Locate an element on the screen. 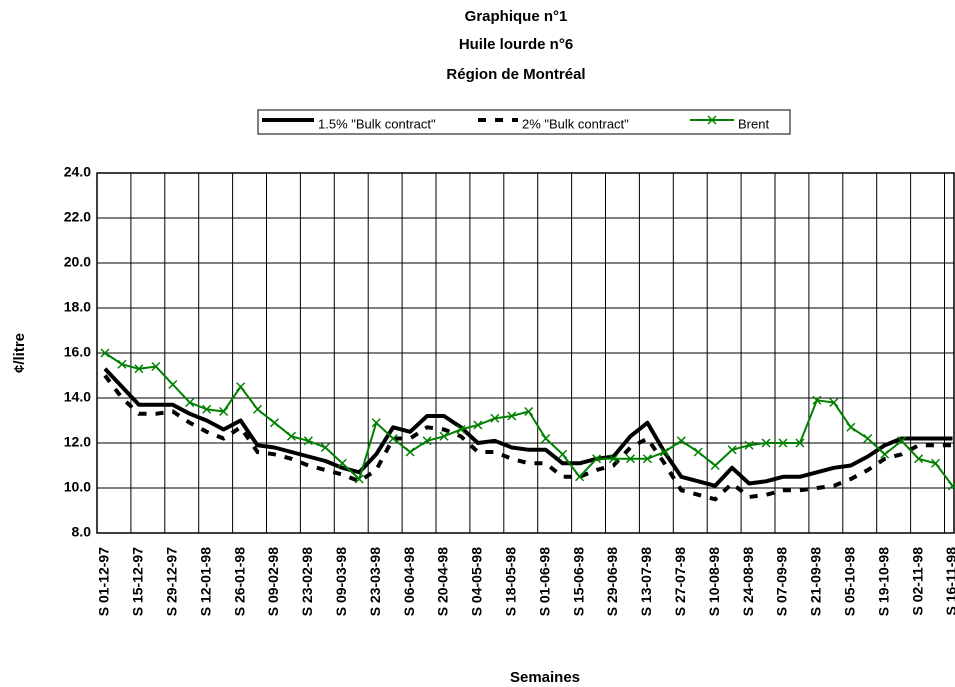 This screenshot has height=687, width=955. x-tick-label: S 09-03-98 is located at coordinates (341, 581).